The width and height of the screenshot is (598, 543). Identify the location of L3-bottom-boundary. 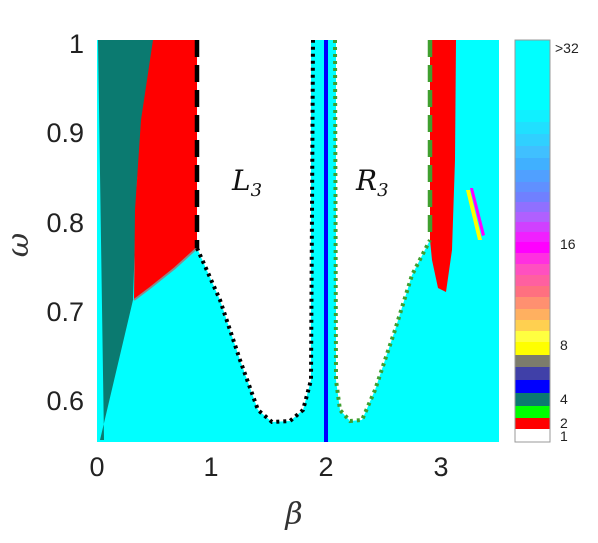
(255, 232).